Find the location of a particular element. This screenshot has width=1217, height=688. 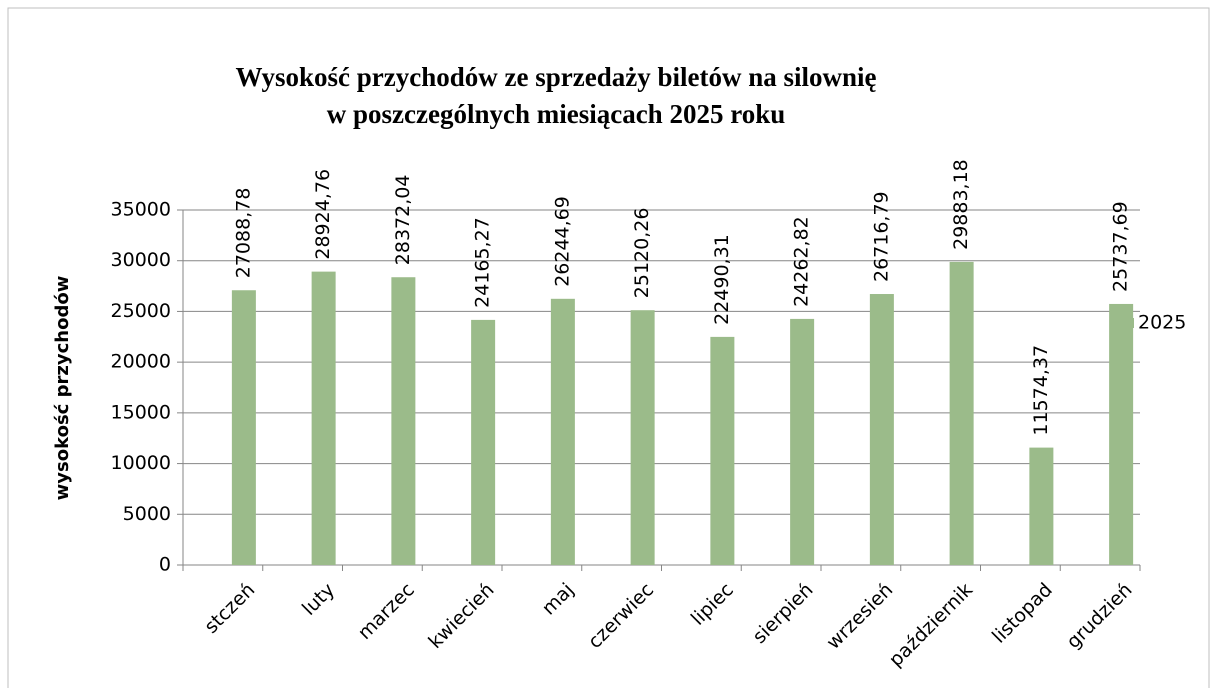

data-label: 24165,27 is located at coordinates (483, 262).